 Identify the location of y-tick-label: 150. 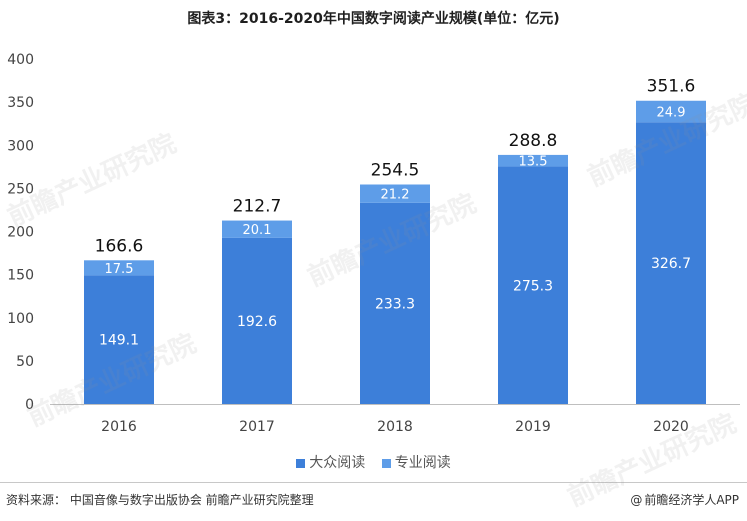
(20, 276).